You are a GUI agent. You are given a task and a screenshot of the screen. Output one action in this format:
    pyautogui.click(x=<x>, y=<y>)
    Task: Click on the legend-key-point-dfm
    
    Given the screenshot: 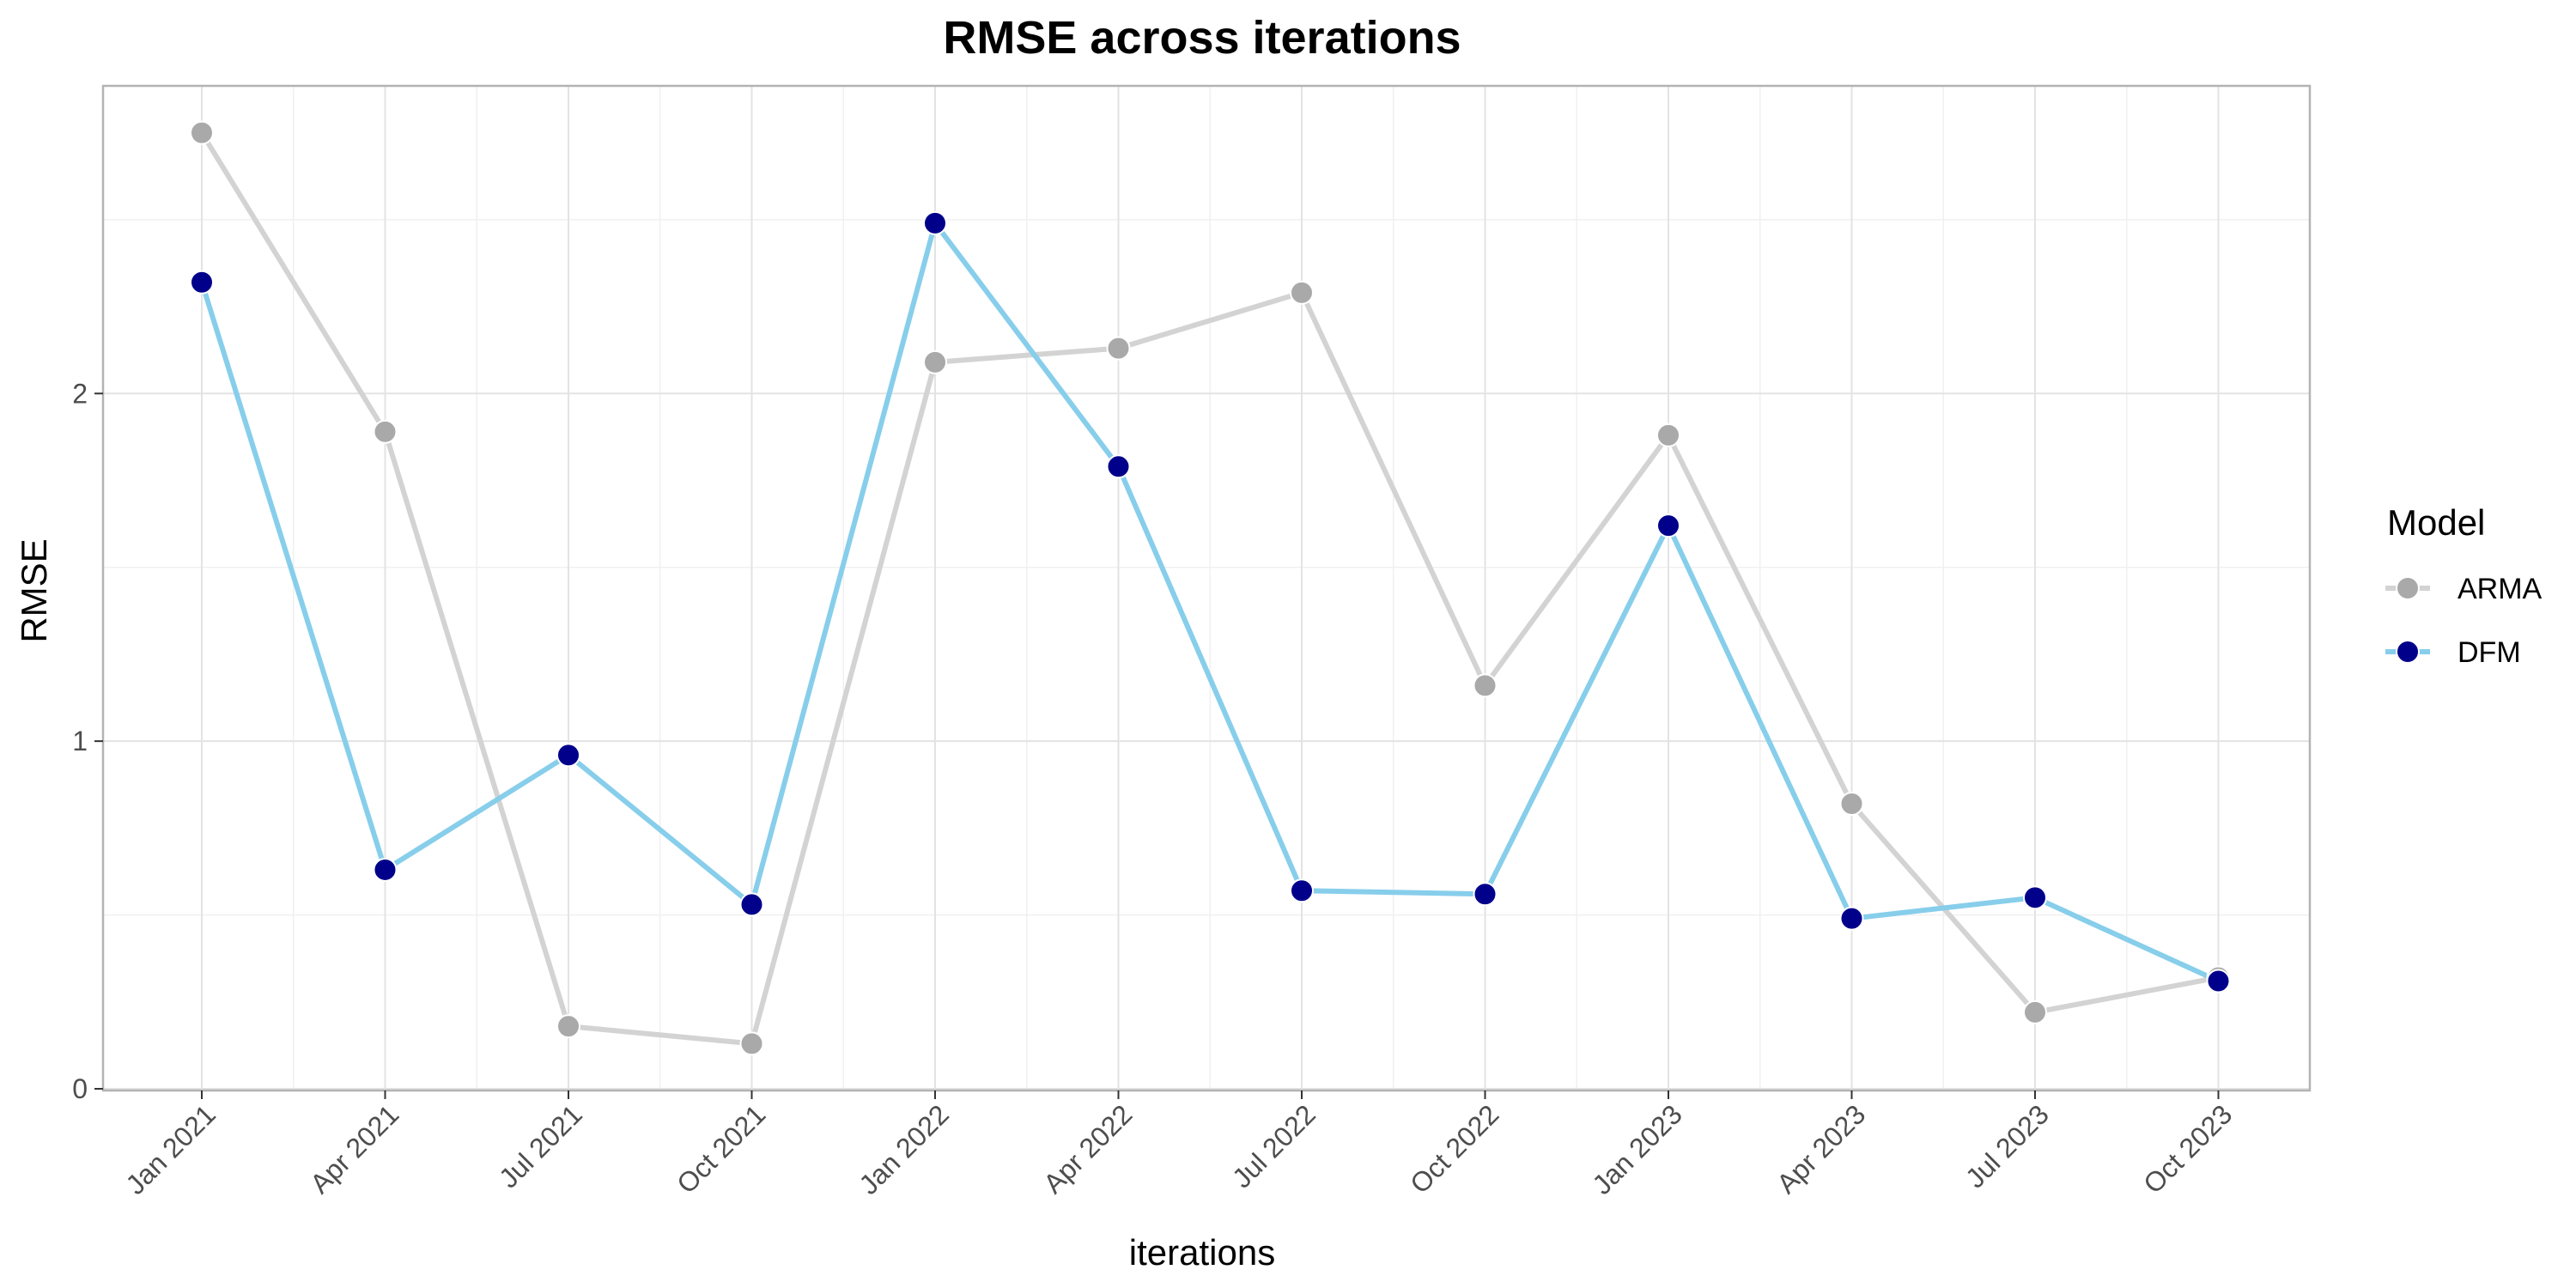 What is the action you would take?
    pyautogui.click(x=2408, y=652)
    